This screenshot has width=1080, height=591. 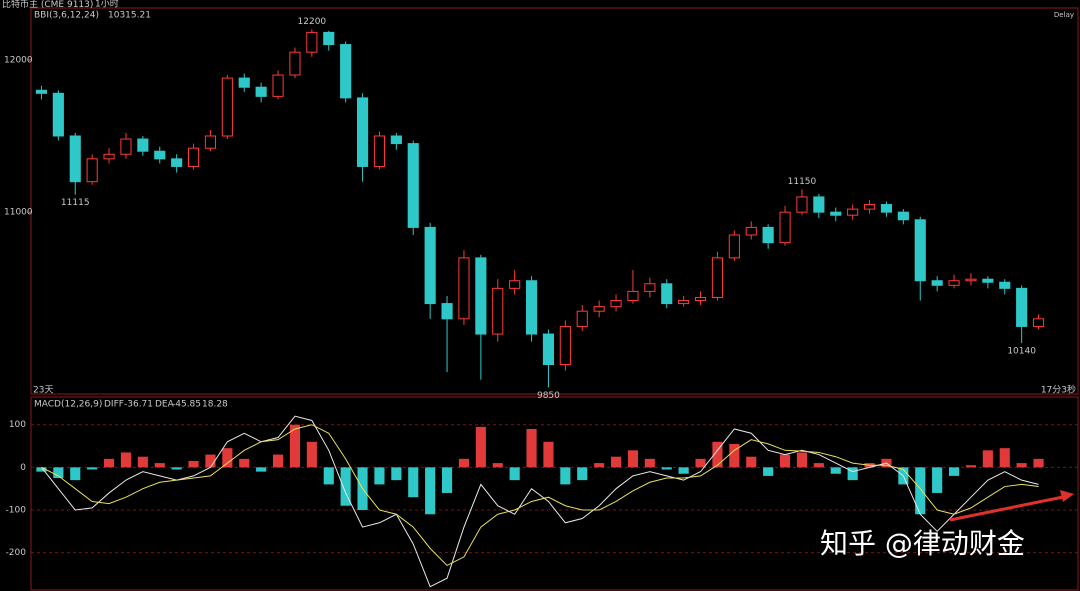 I want to click on y-tick-label: 0, so click(x=23, y=468).